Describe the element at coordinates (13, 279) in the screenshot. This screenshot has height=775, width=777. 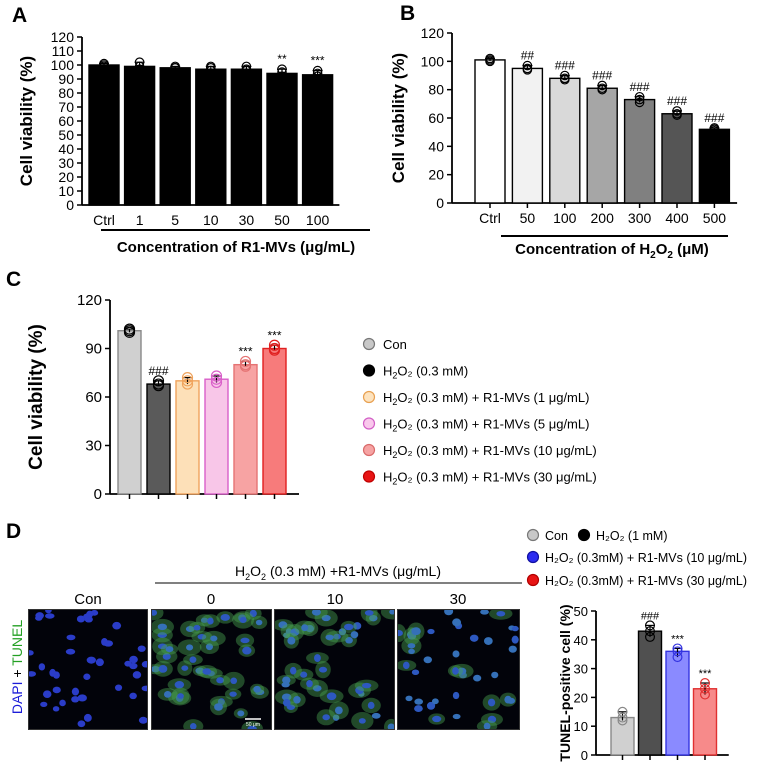
I see `panel-letter-c: C` at that location.